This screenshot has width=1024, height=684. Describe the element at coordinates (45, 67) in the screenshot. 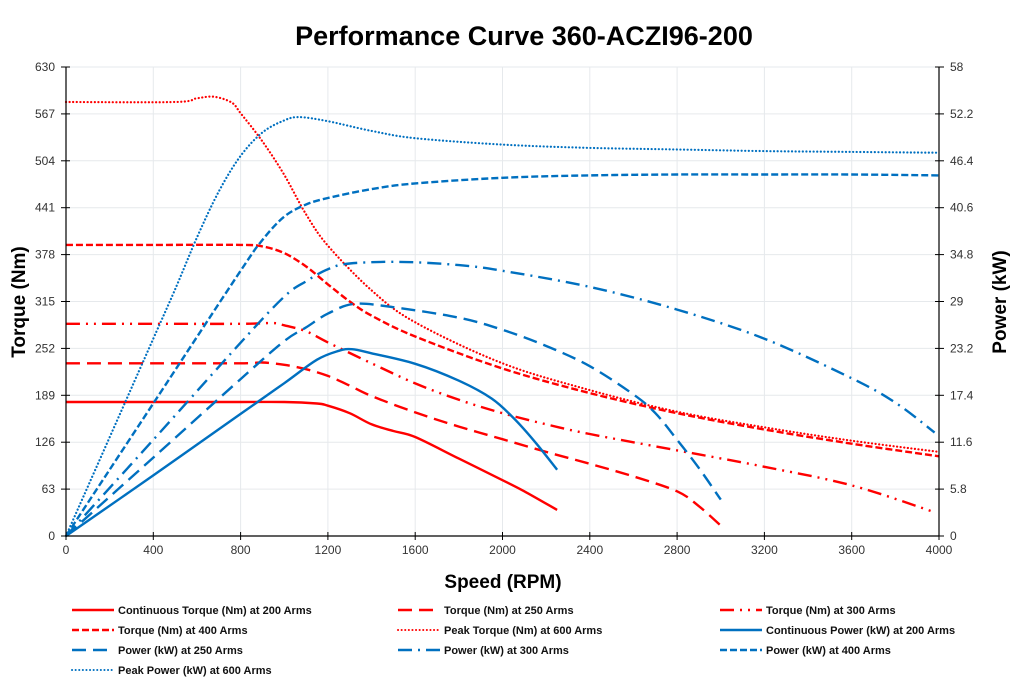

I see `y-tick-label: 630` at that location.